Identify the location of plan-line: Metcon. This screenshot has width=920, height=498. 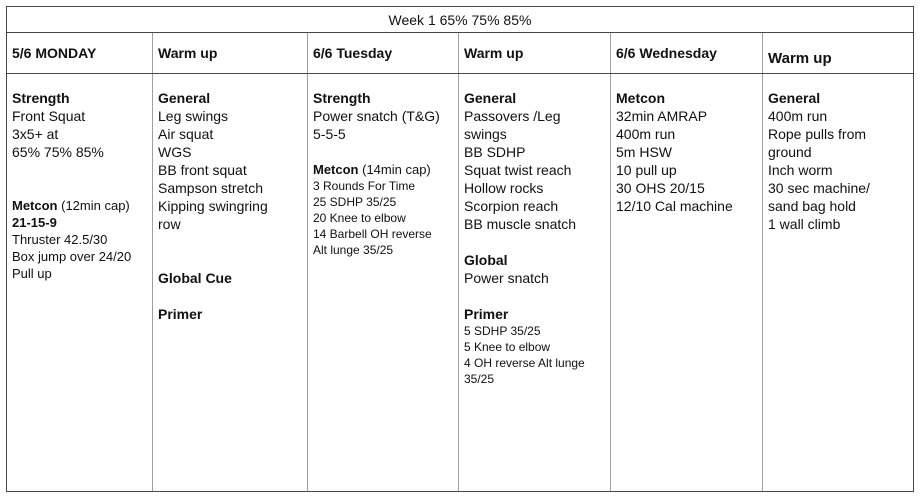
(686, 98).